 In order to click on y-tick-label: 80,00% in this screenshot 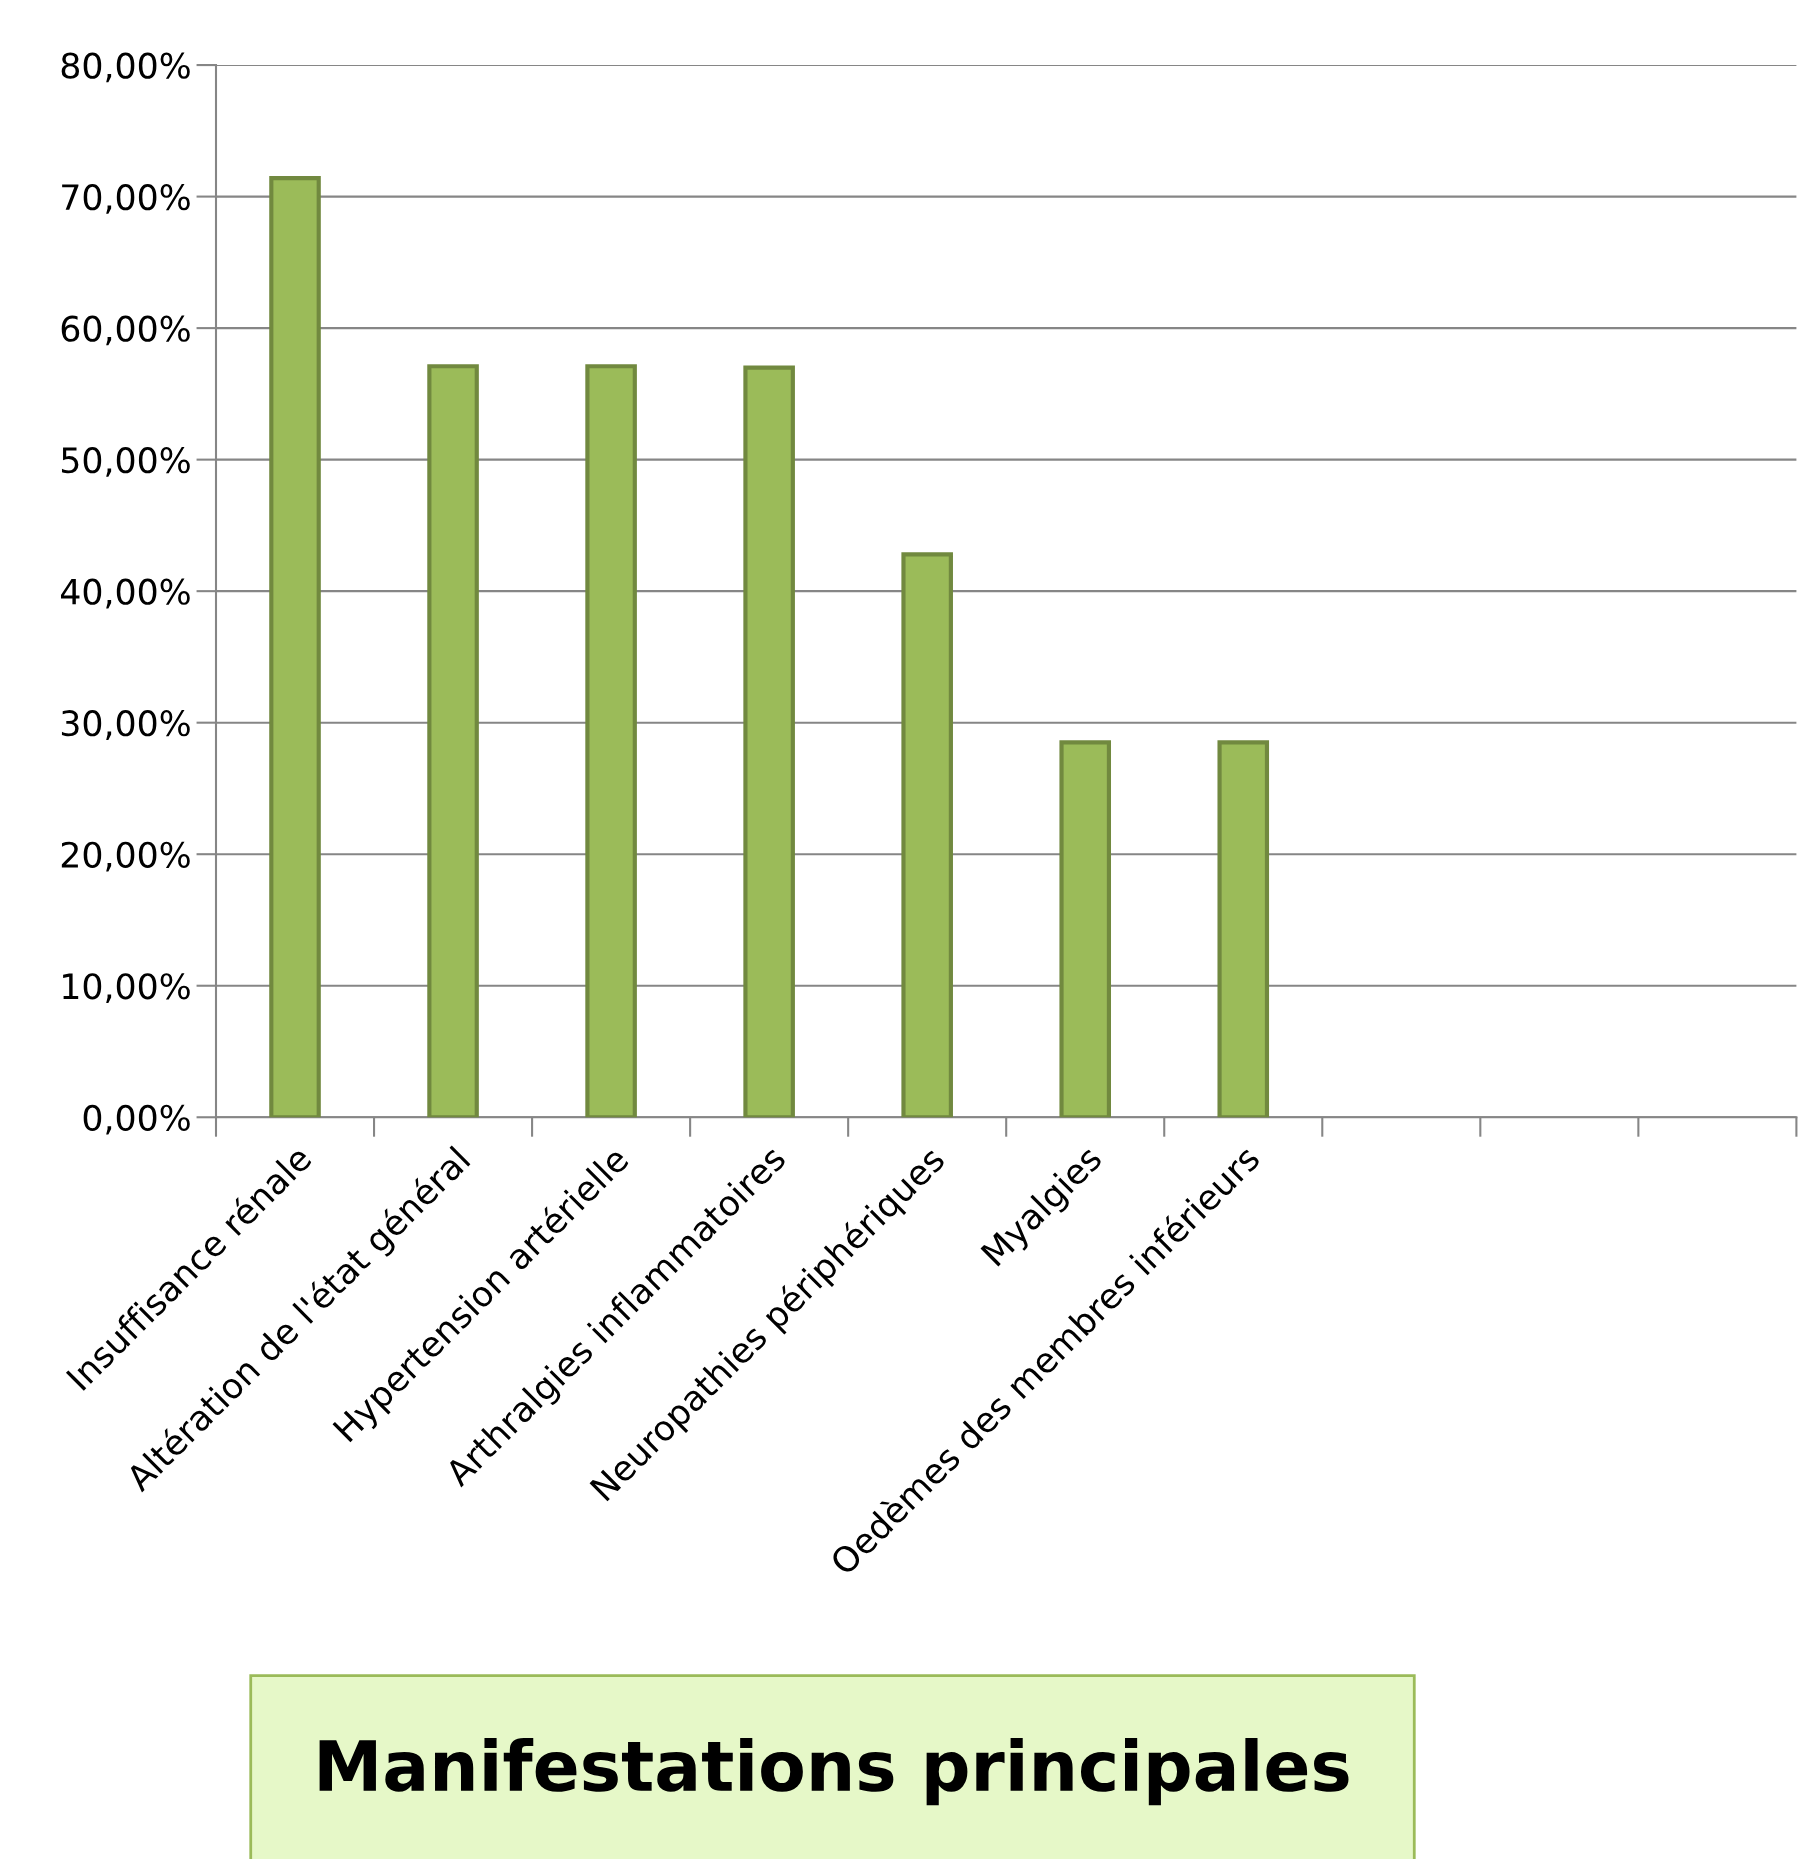, I will do `click(125, 67)`.